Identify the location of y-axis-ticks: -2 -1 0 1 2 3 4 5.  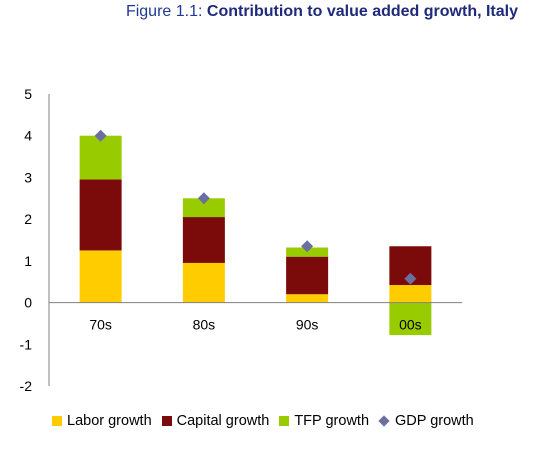
(26, 240).